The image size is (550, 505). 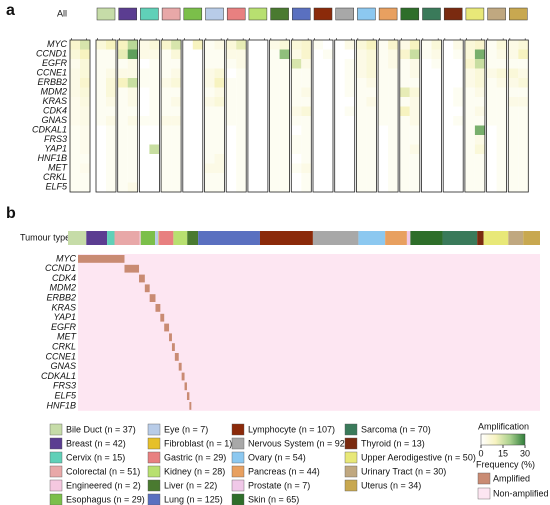 I want to click on legend-label: Ovary (n = 54), so click(x=277, y=457).